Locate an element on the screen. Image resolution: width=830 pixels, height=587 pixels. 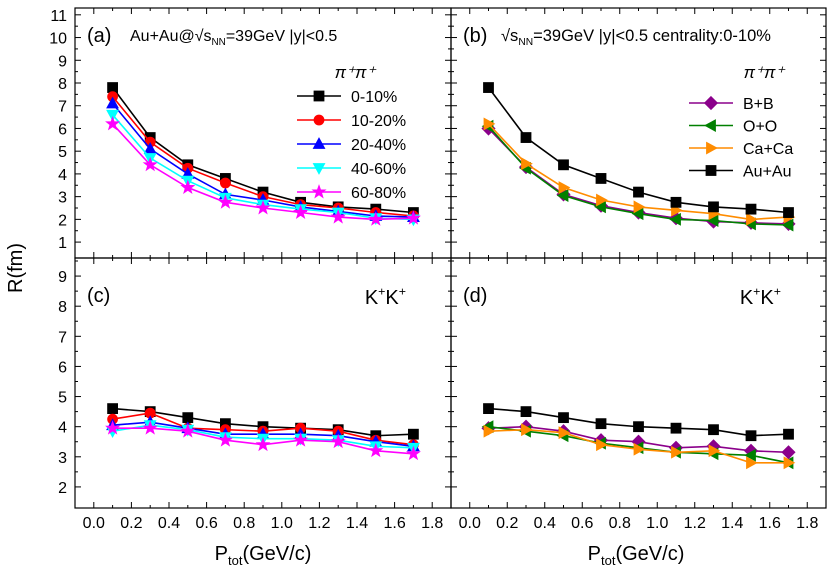
y-tick-label: 4 is located at coordinates (62, 175).